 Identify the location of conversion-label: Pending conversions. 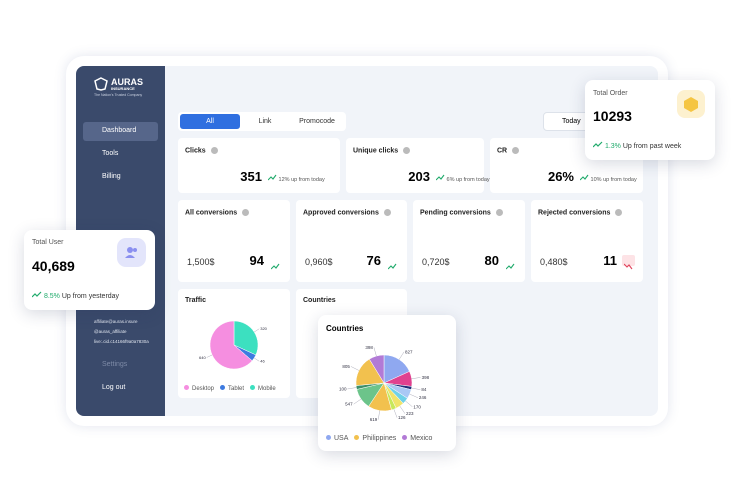
(461, 212).